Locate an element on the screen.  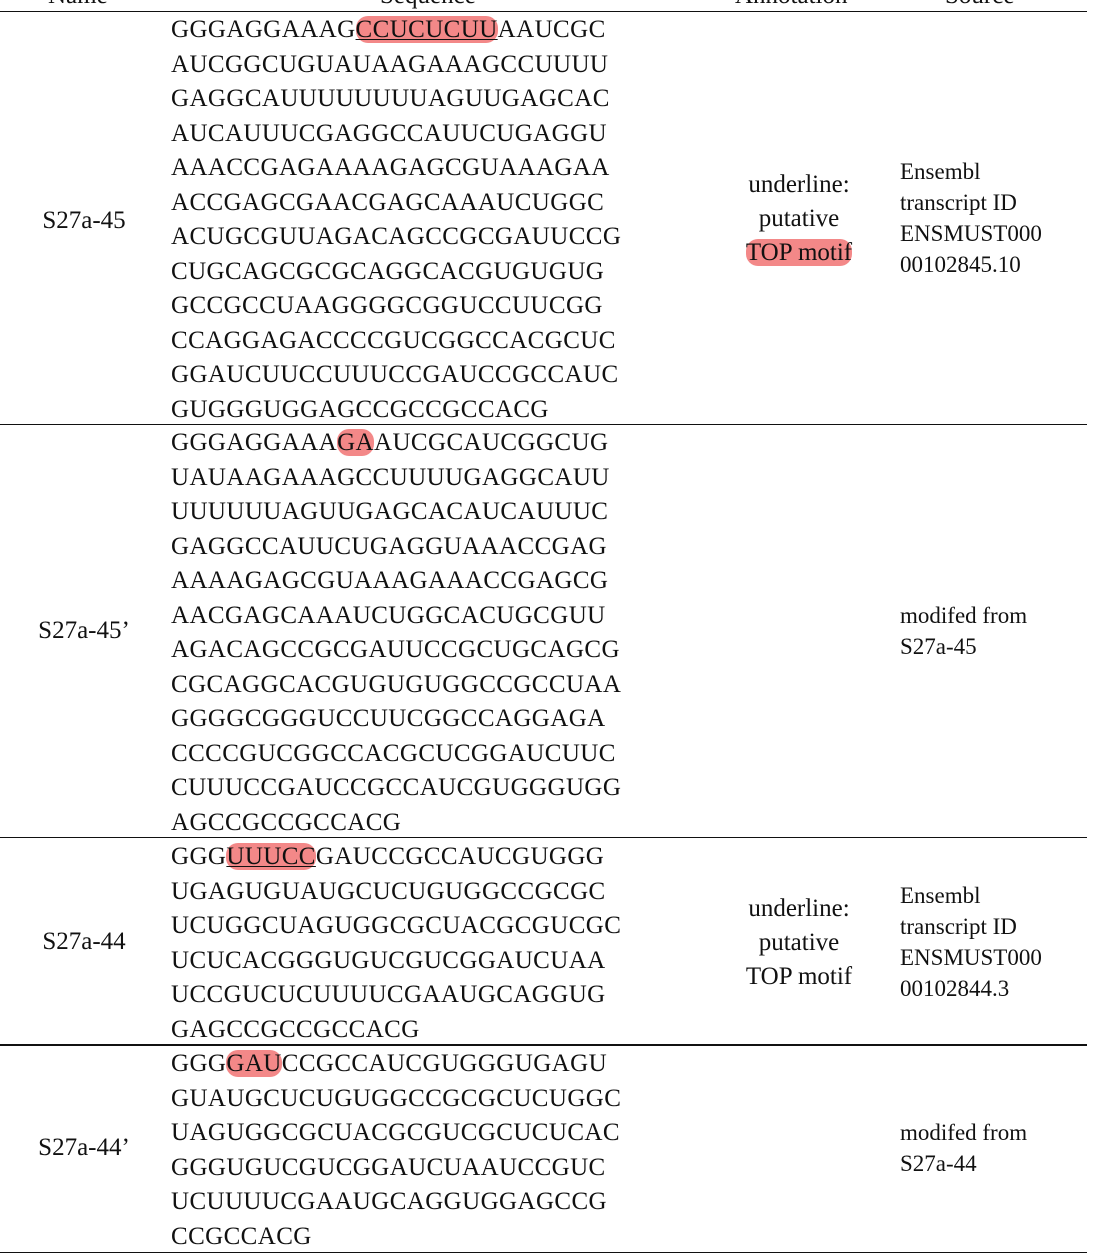
sequence-text: GGGGCGGGUCCUUCGGCCAGGAGA is located at coordinates (388, 718).